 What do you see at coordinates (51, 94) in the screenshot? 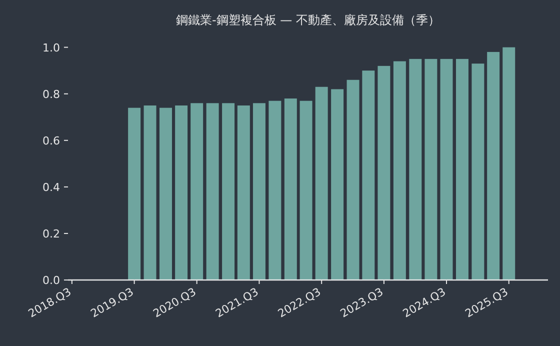
I see `y-tick-label: 0.8` at bounding box center [51, 94].